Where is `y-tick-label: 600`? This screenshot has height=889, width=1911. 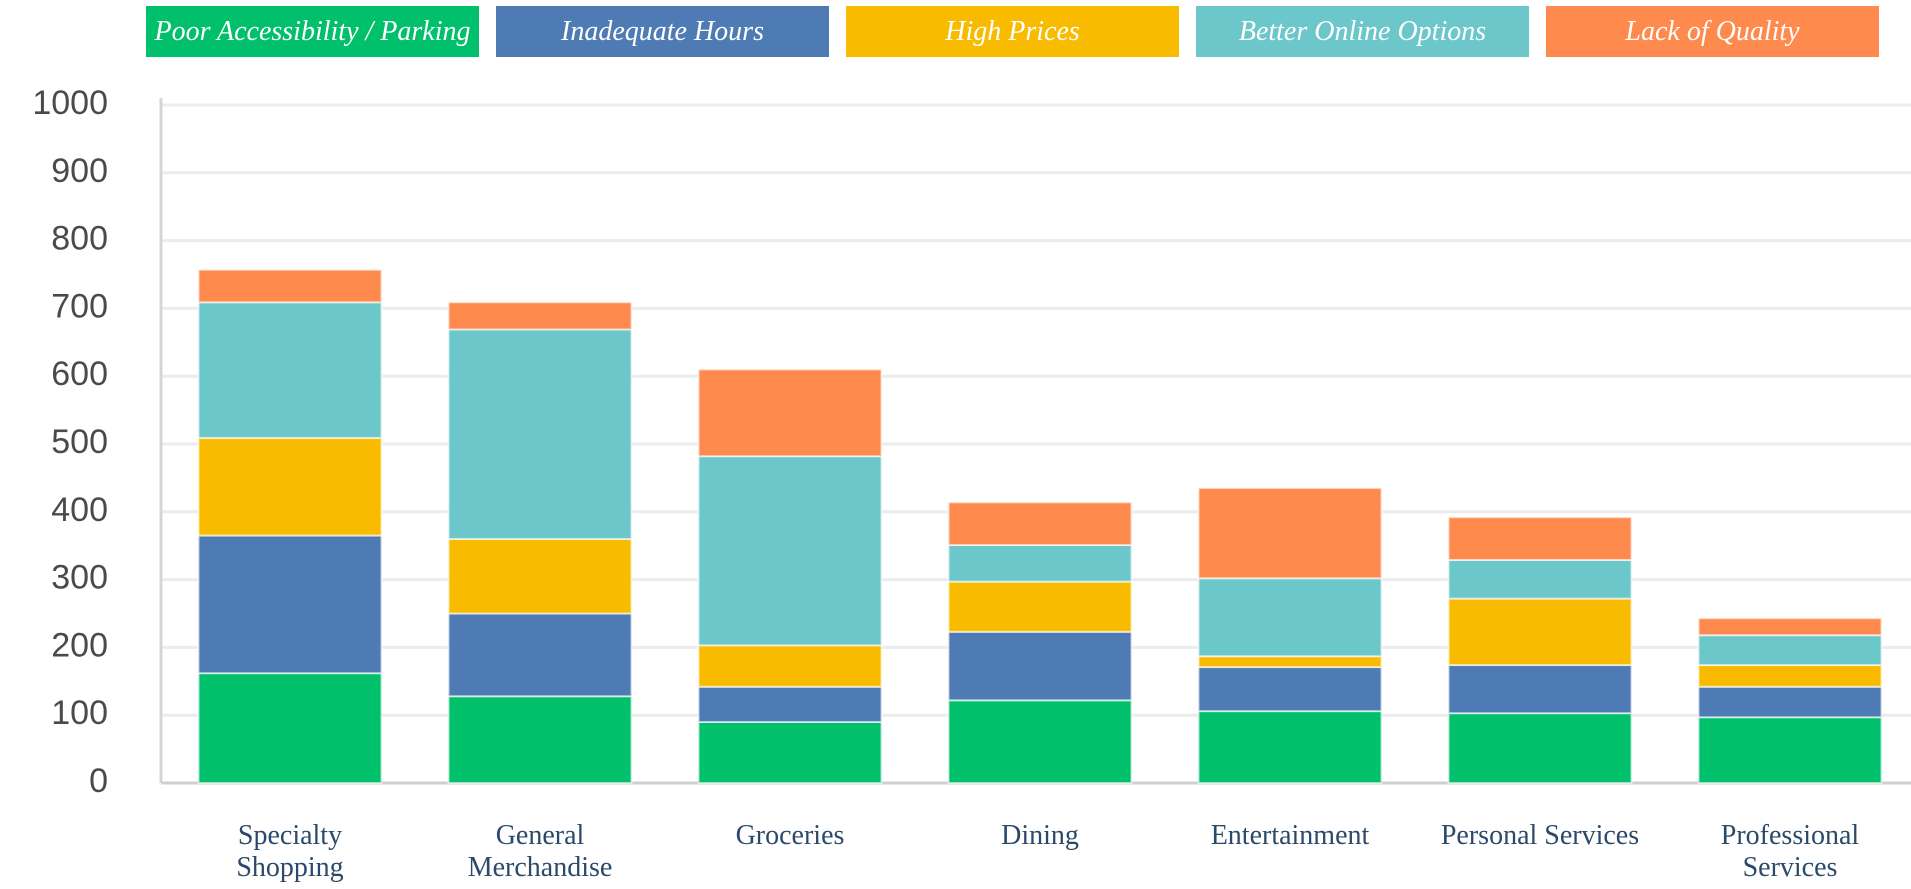 y-tick-label: 600 is located at coordinates (79, 374).